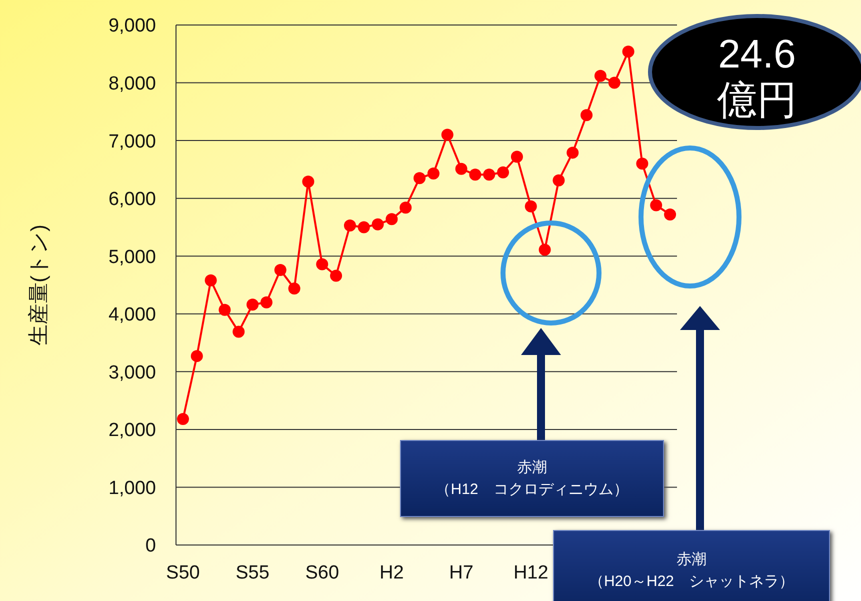 Image resolution: width=861 pixels, height=601 pixels. I want to click on text: 24.6 億円, so click(757, 77).